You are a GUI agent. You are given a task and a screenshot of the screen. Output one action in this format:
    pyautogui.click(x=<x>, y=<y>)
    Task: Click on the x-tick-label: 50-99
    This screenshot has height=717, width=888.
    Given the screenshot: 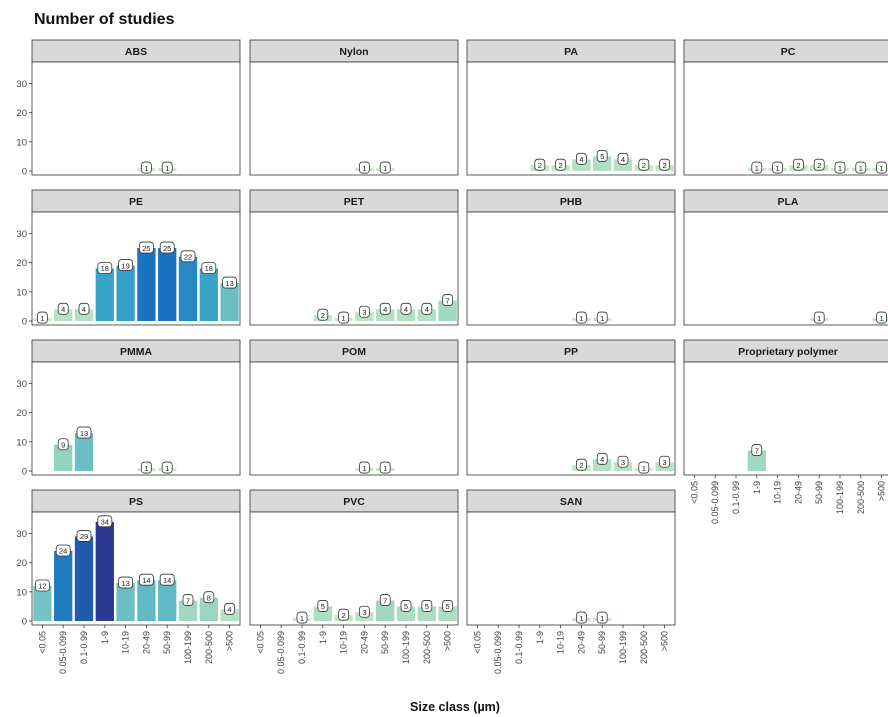 What is the action you would take?
    pyautogui.click(x=602, y=642)
    